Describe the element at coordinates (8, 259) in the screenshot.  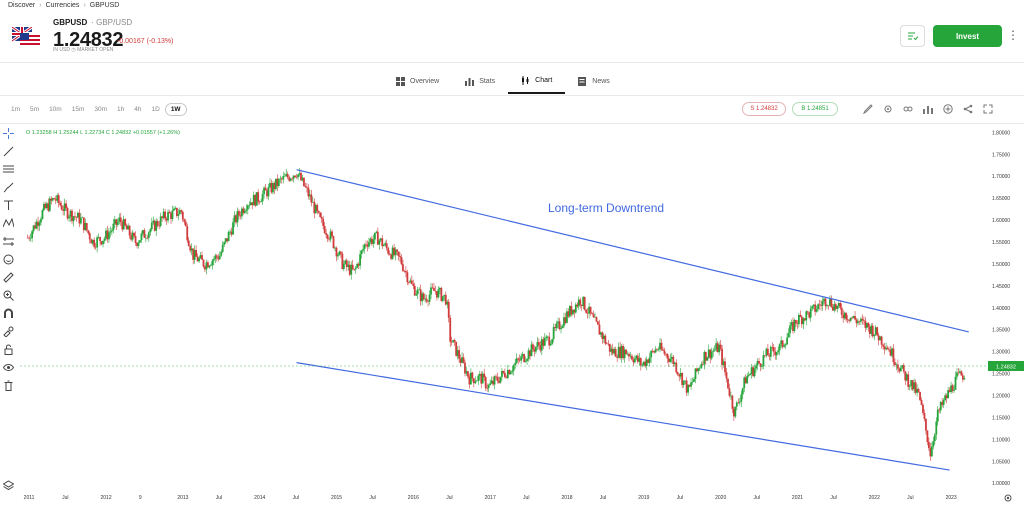
I see `emoji-icon` at that location.